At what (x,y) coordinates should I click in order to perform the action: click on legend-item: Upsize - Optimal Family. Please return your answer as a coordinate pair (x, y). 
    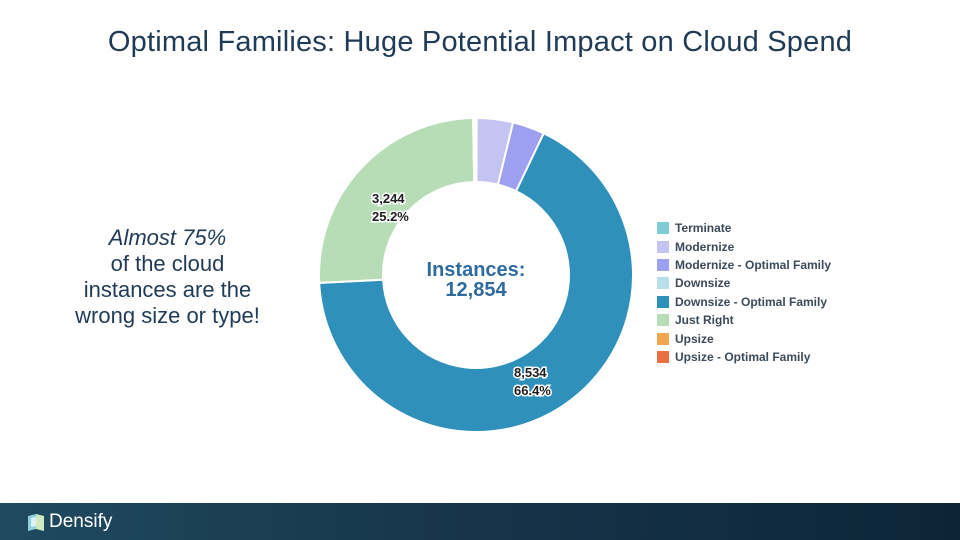
    Looking at the image, I should click on (744, 357).